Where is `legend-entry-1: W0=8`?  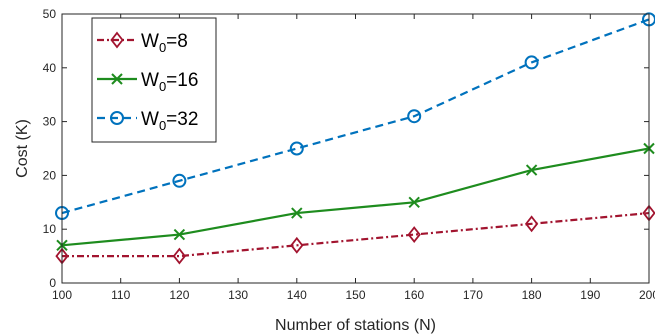 legend-entry-1: W0=8 is located at coordinates (142, 43).